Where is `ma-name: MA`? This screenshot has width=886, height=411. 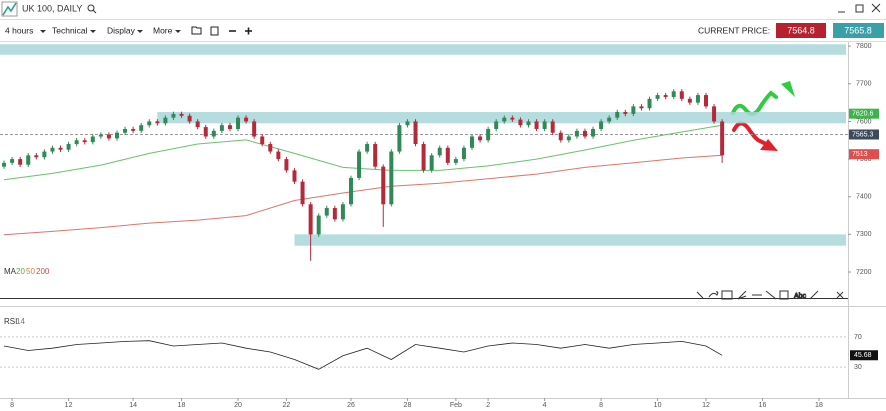 ma-name: MA is located at coordinates (10, 271).